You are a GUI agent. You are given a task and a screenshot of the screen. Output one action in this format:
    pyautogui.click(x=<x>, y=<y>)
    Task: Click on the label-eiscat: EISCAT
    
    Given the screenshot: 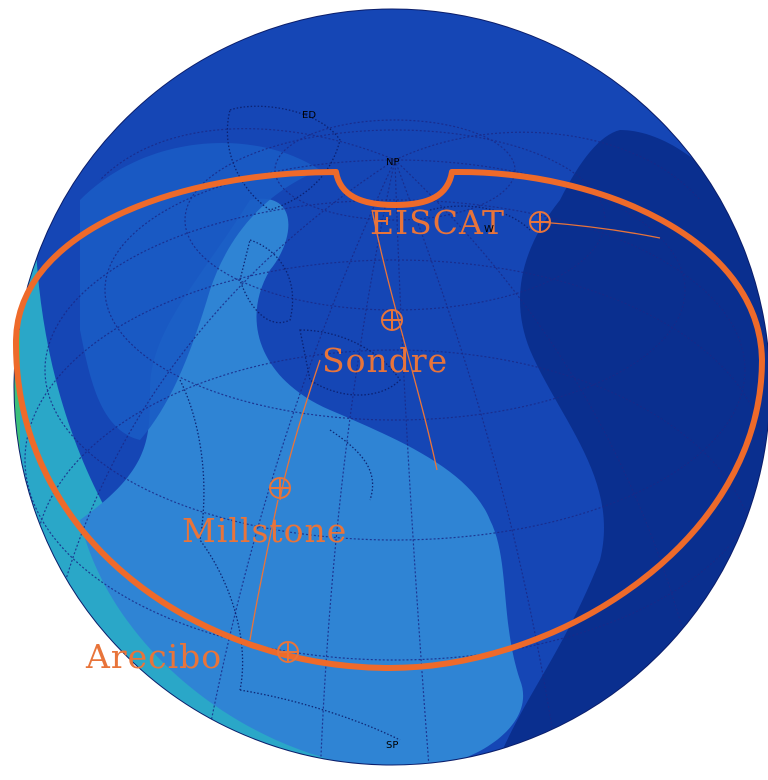 What is the action you would take?
    pyautogui.click(x=437, y=222)
    